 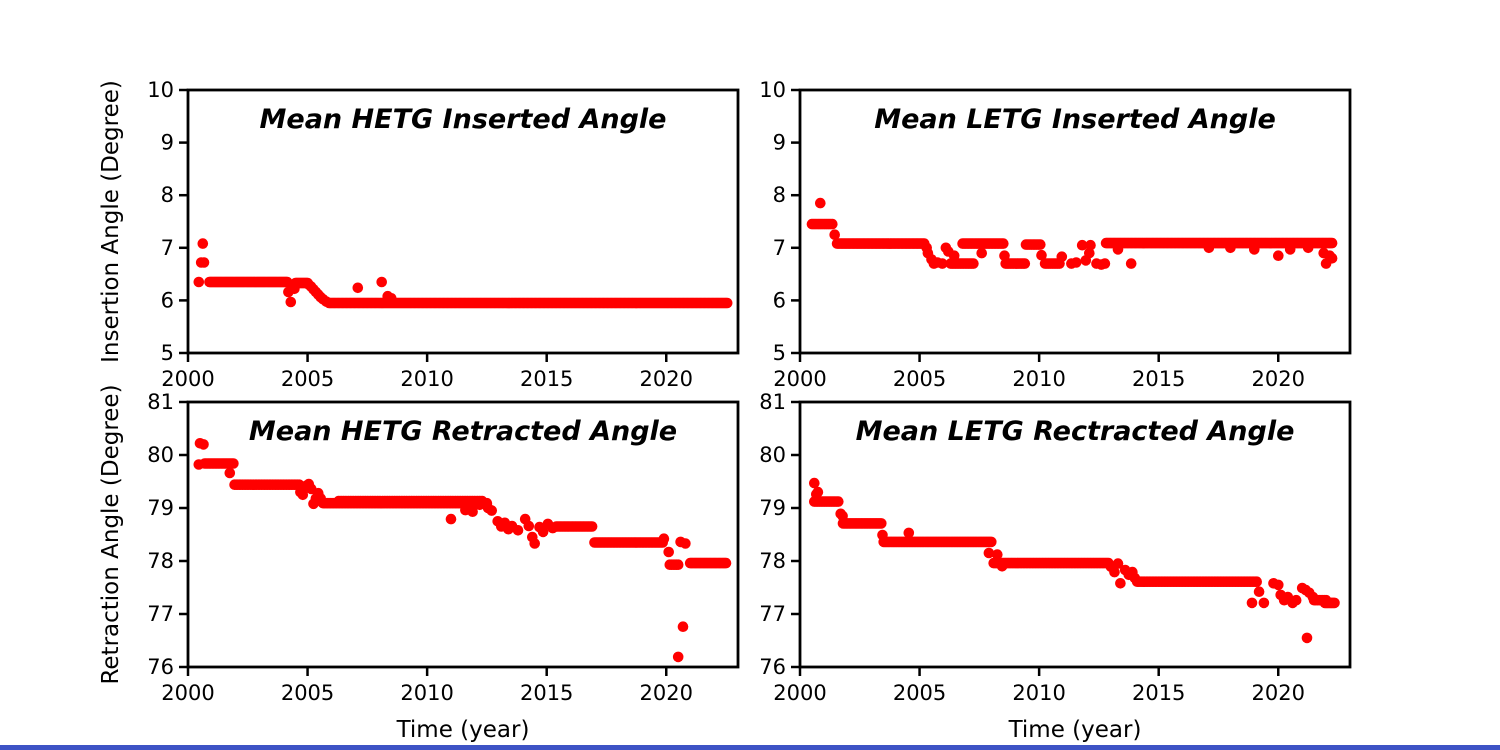 What do you see at coordinates (111, 534) in the screenshot?
I see `y-axis-label: Retraction Angle (Degree)` at bounding box center [111, 534].